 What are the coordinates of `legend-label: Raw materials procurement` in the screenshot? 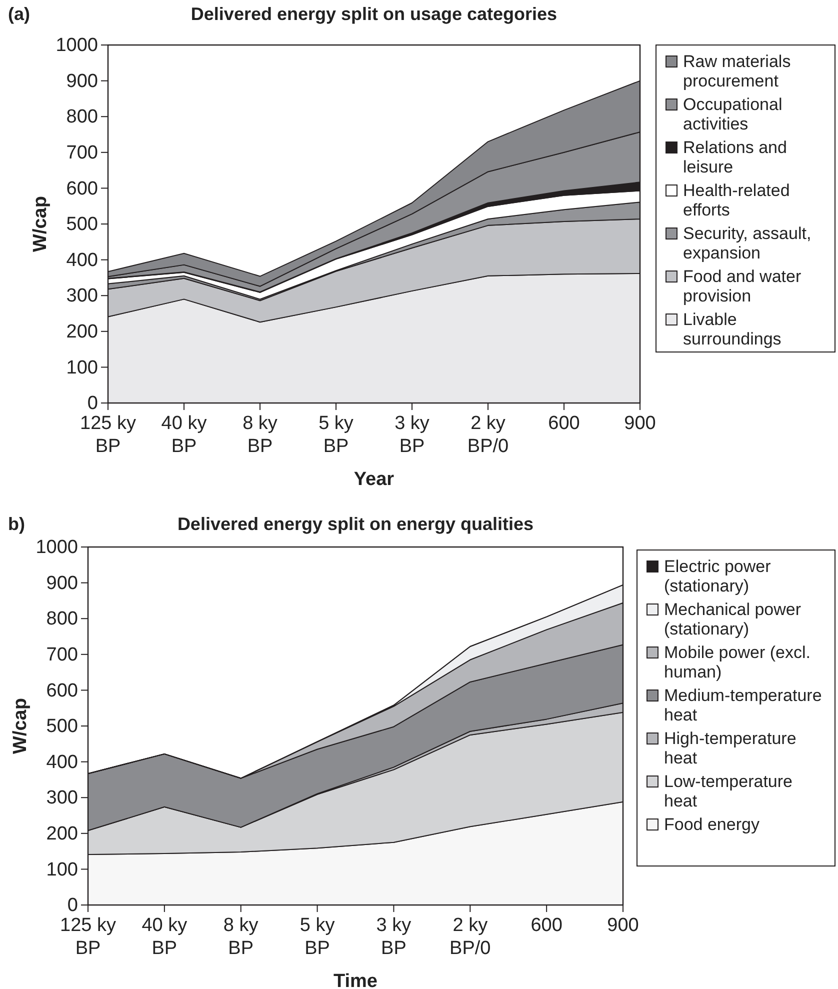 It's located at (737, 71).